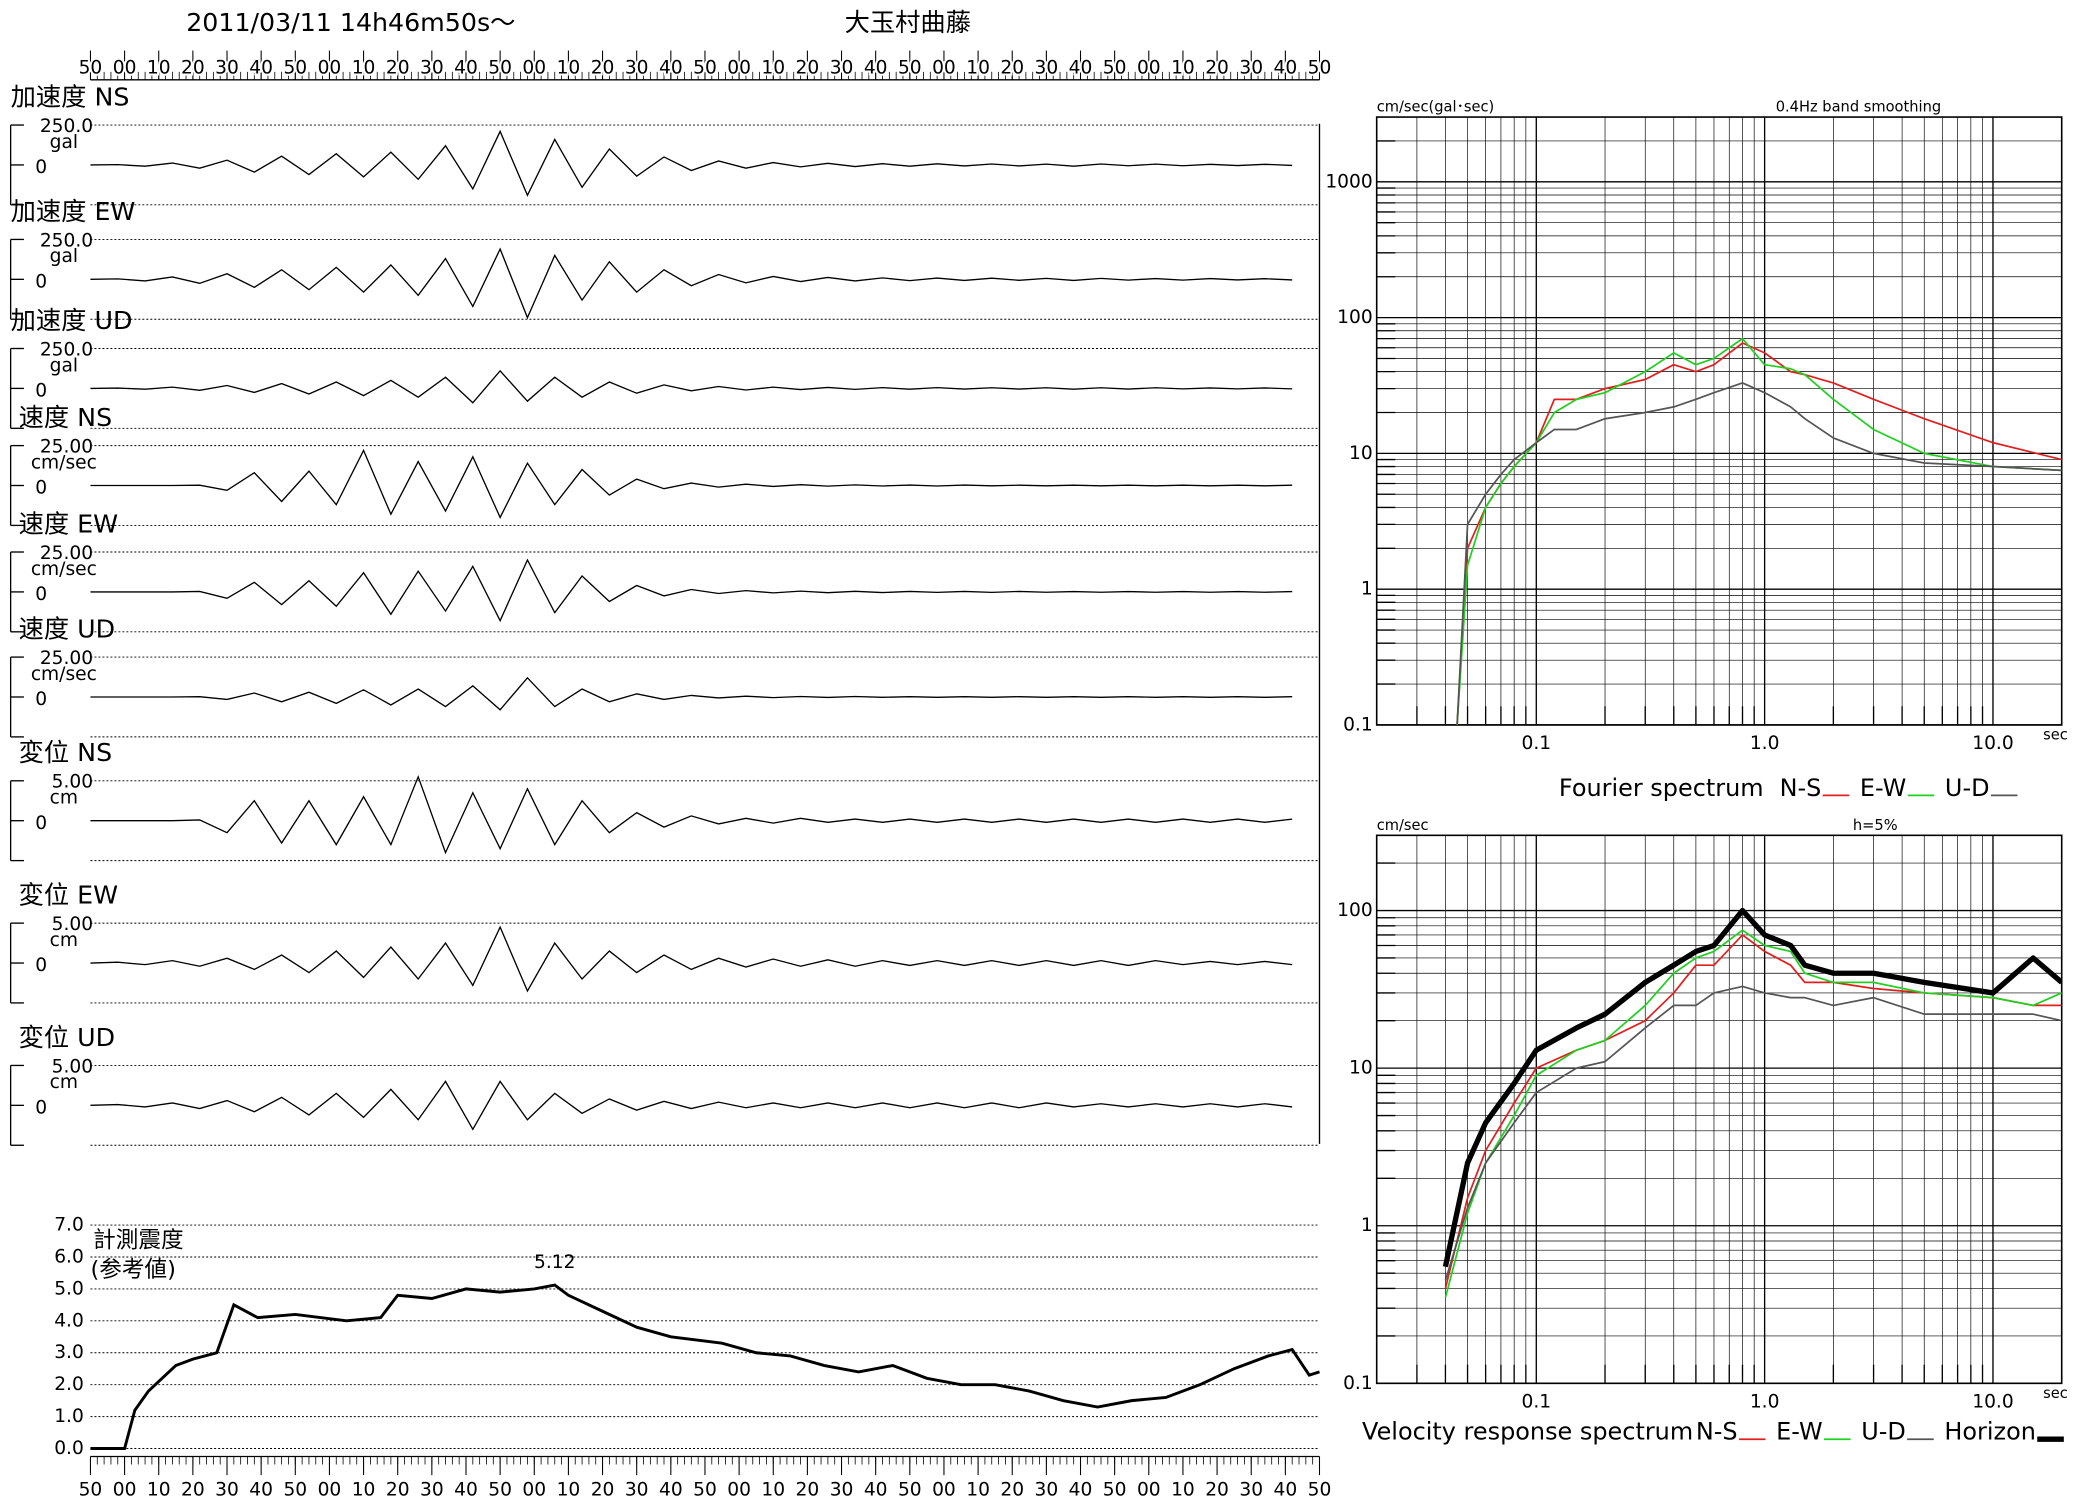 The image size is (2079, 1502). I want to click on station-name: 大玉村曲藤, so click(908, 22).